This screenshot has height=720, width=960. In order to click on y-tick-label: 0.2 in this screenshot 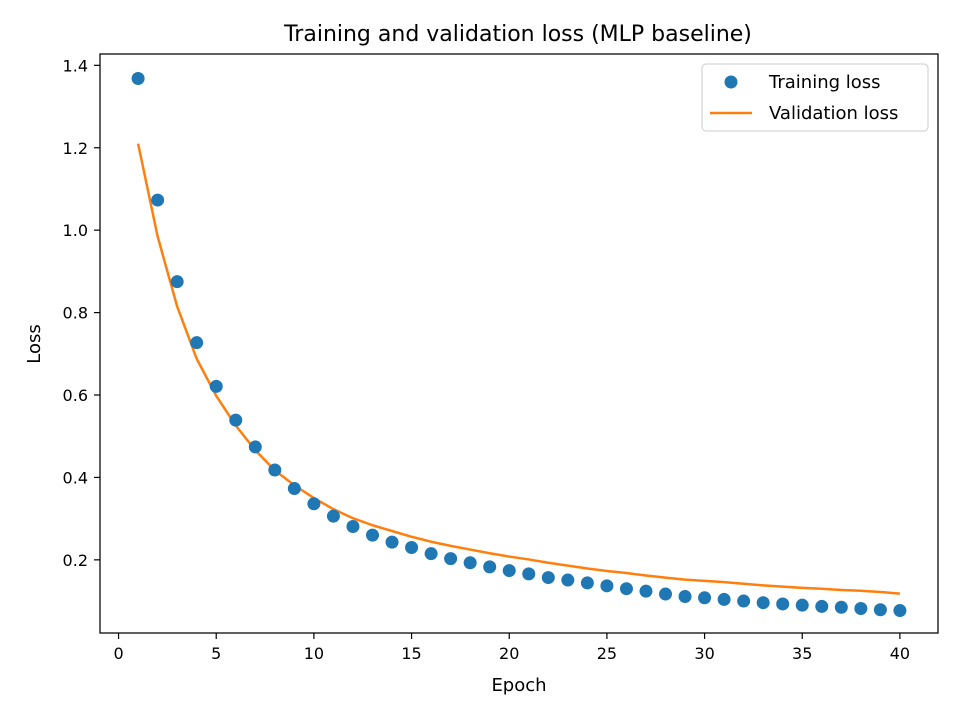, I will do `click(75, 560)`.